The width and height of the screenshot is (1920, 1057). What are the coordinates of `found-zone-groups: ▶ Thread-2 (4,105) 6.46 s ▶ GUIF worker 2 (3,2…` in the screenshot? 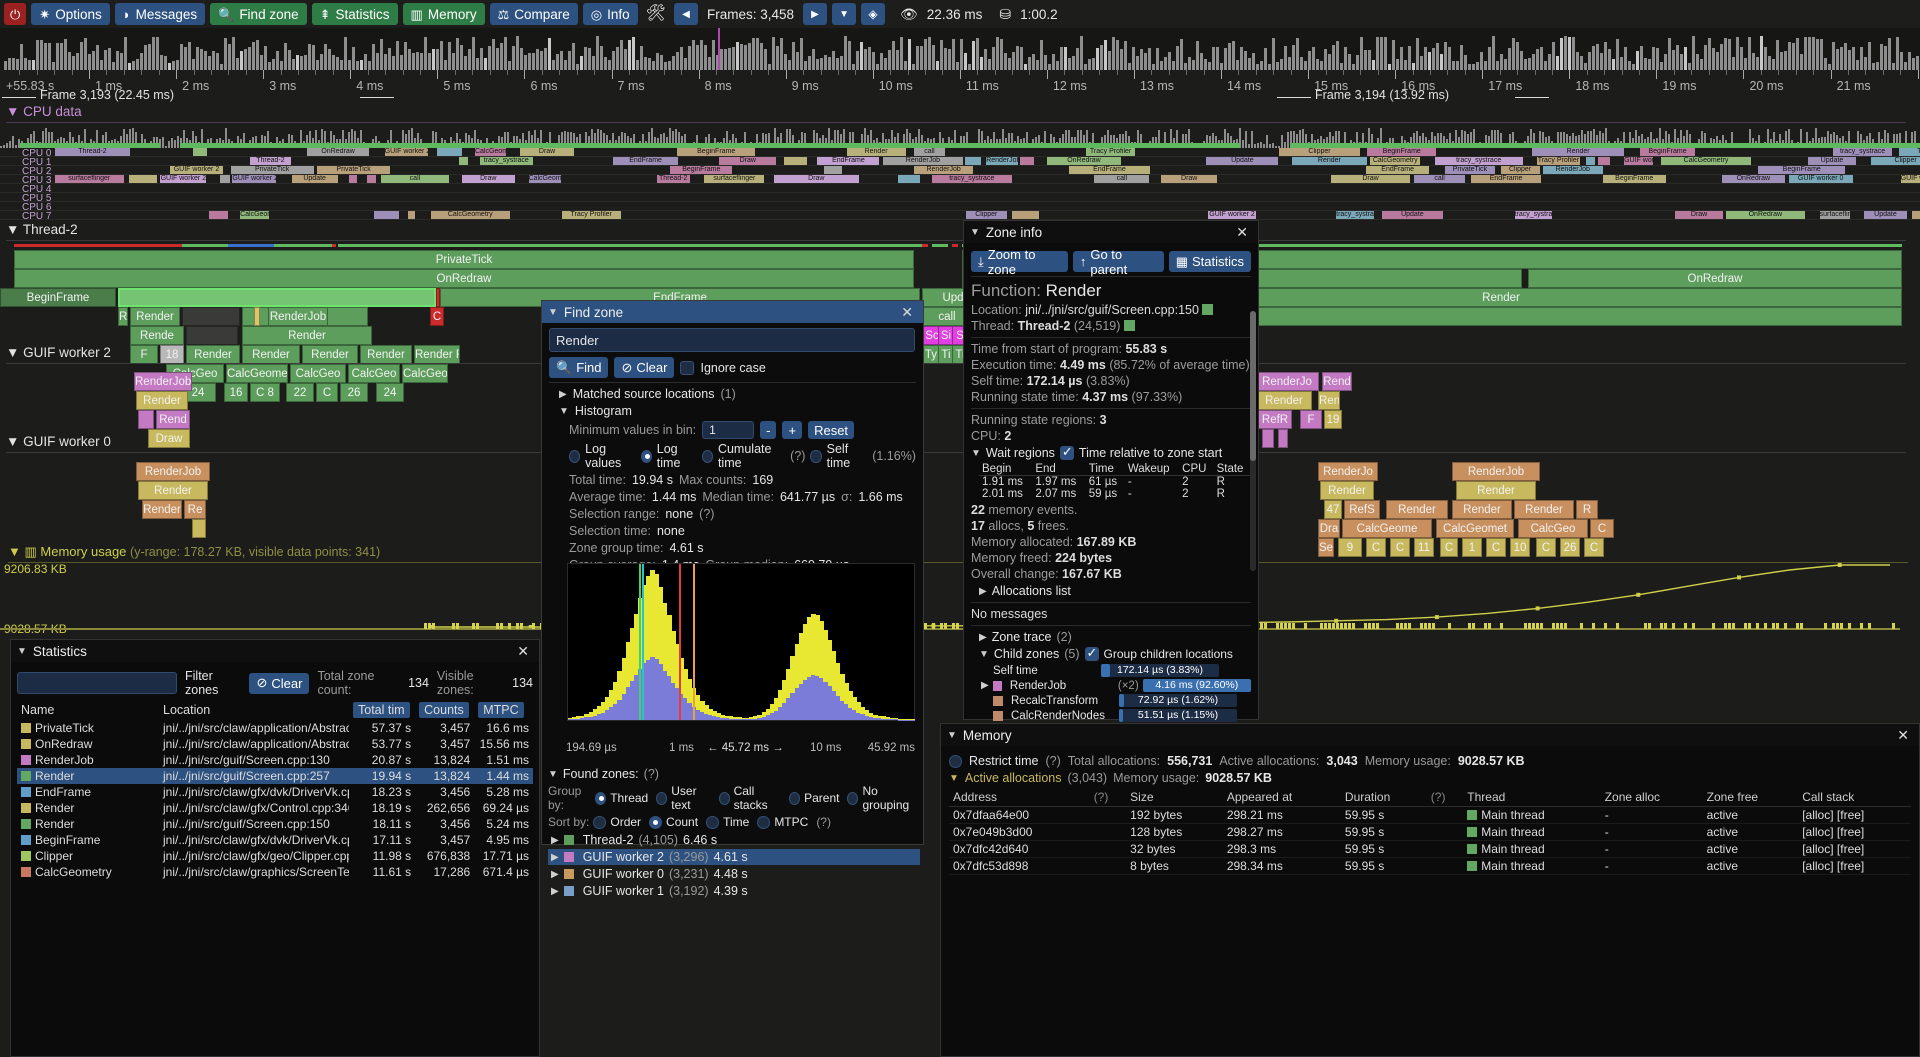 It's located at (734, 865).